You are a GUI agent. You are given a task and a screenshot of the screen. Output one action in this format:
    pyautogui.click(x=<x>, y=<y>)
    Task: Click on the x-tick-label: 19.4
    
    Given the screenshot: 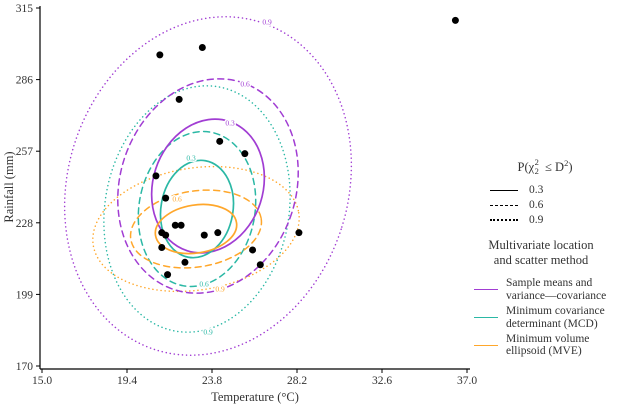 What is the action you would take?
    pyautogui.click(x=127, y=381)
    